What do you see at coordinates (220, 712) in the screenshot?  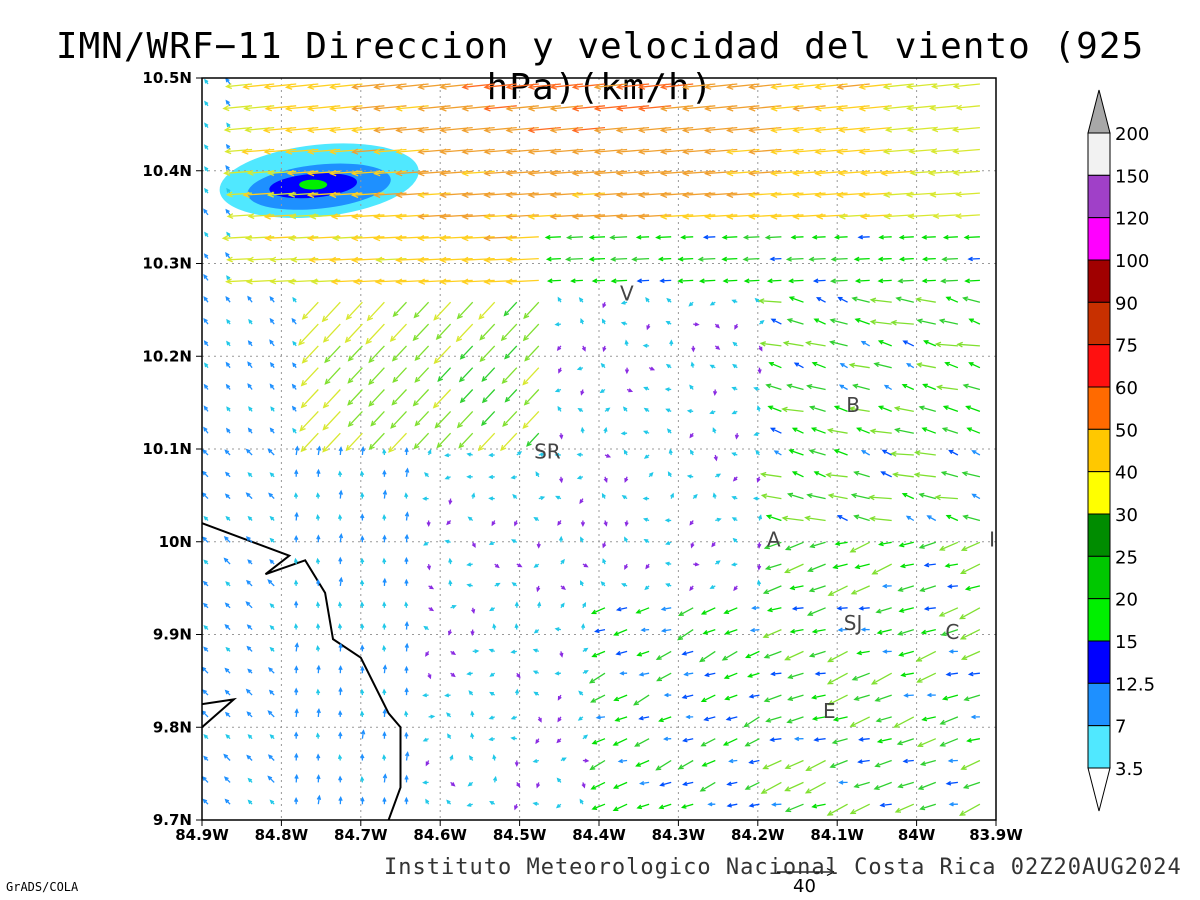 I see `coastline-peninsula` at bounding box center [220, 712].